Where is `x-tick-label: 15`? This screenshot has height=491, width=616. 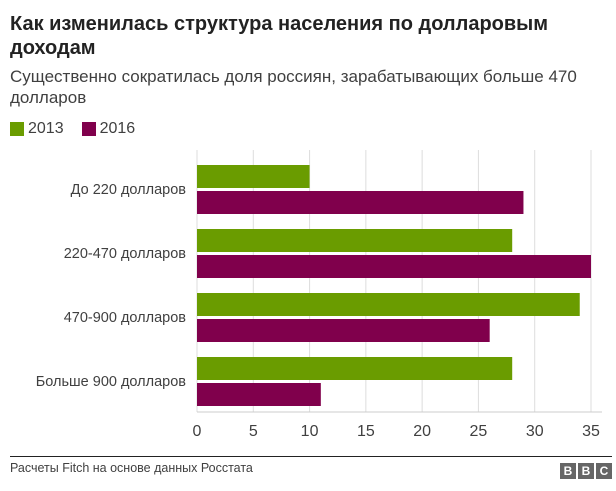 x-tick-label: 15 is located at coordinates (366, 431).